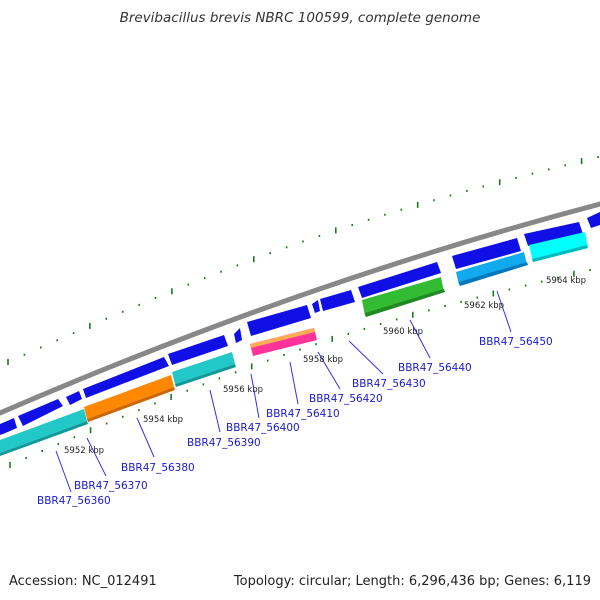  Describe the element at coordinates (403, 332) in the screenshot. I see `scale-label: 5960 kbp` at that location.